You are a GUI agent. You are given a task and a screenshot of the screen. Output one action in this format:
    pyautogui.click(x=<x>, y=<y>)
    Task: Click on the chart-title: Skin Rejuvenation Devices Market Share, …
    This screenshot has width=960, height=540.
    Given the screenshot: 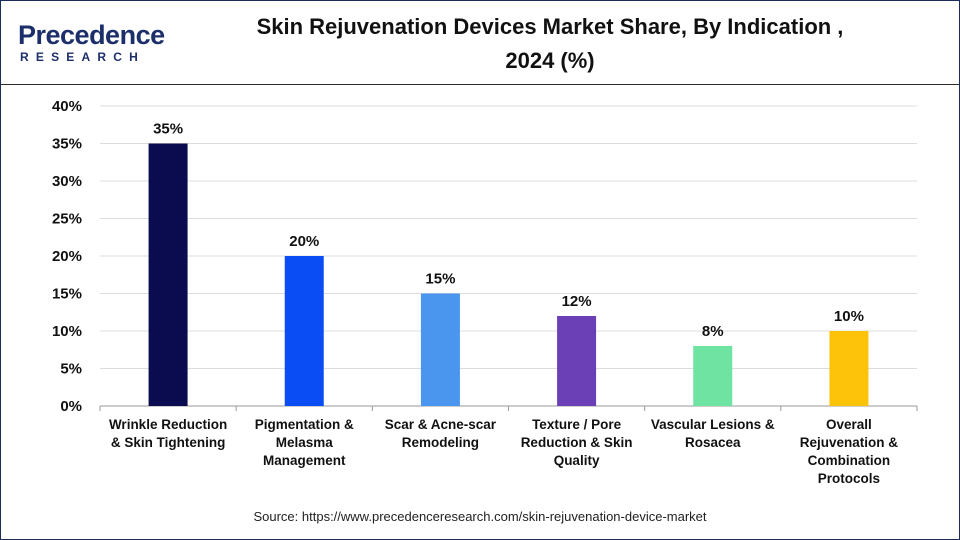 What is the action you would take?
    pyautogui.click(x=550, y=43)
    